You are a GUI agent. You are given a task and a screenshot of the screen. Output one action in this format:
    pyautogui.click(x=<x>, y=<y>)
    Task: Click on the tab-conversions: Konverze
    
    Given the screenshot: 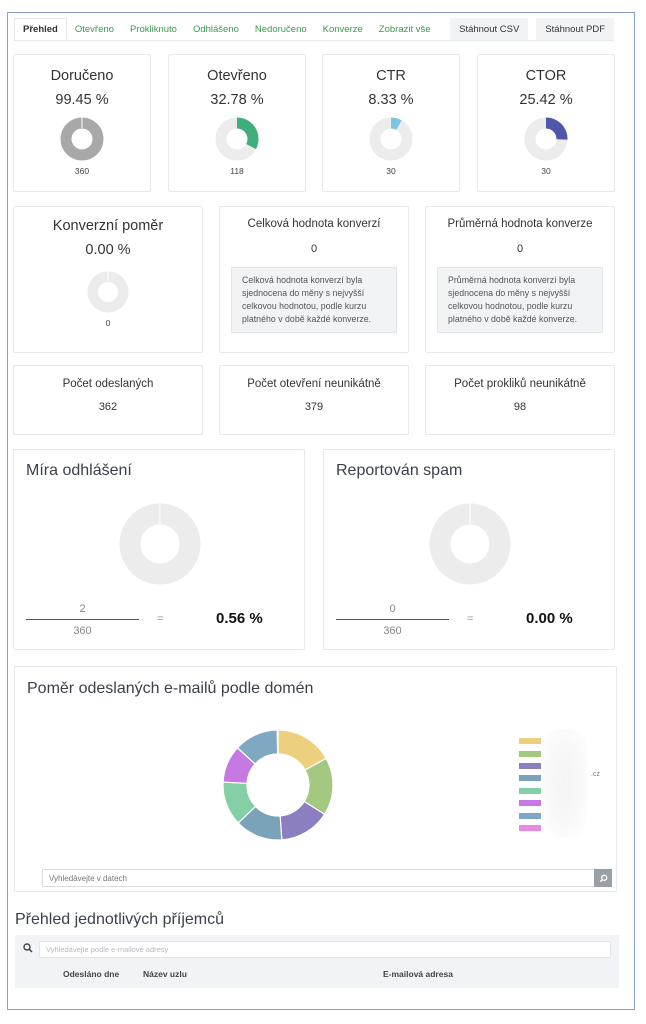 What is the action you would take?
    pyautogui.click(x=342, y=29)
    